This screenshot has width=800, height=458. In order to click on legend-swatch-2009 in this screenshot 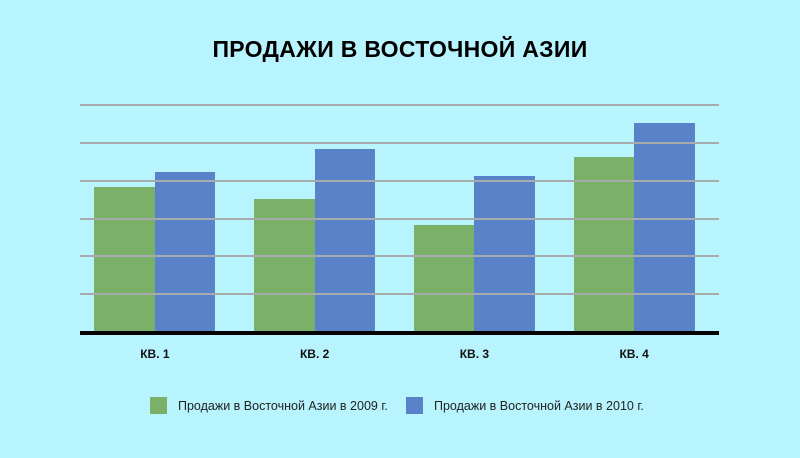, I will do `click(158, 405)`.